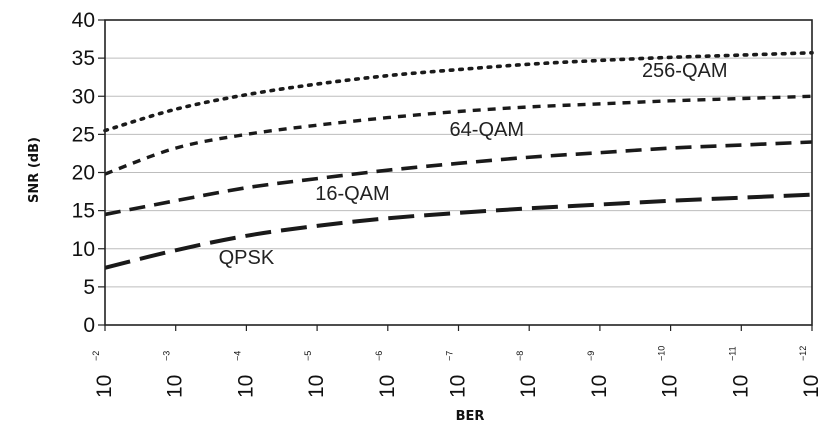 This screenshot has height=427, width=819. What do you see at coordinates (808, 372) in the screenshot?
I see `x-tick-label: 10 −12` at bounding box center [808, 372].